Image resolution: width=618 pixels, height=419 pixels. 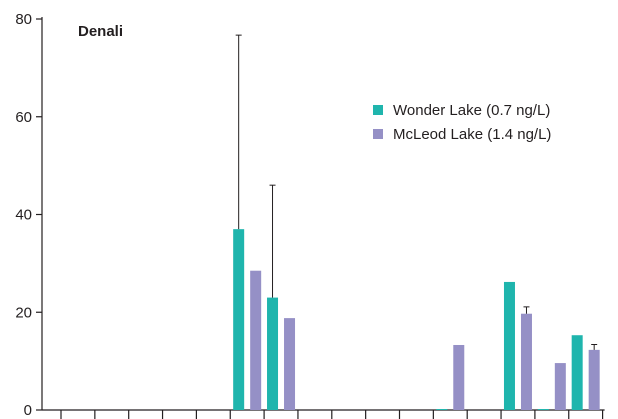 What do you see at coordinates (28, 410) in the screenshot?
I see `y-tick-label: 0` at bounding box center [28, 410].